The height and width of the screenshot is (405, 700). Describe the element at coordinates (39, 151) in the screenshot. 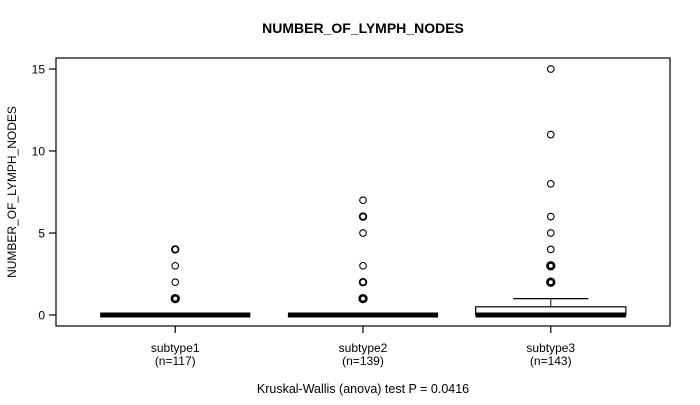

I see `y-axis-tick-label: 10` at that location.